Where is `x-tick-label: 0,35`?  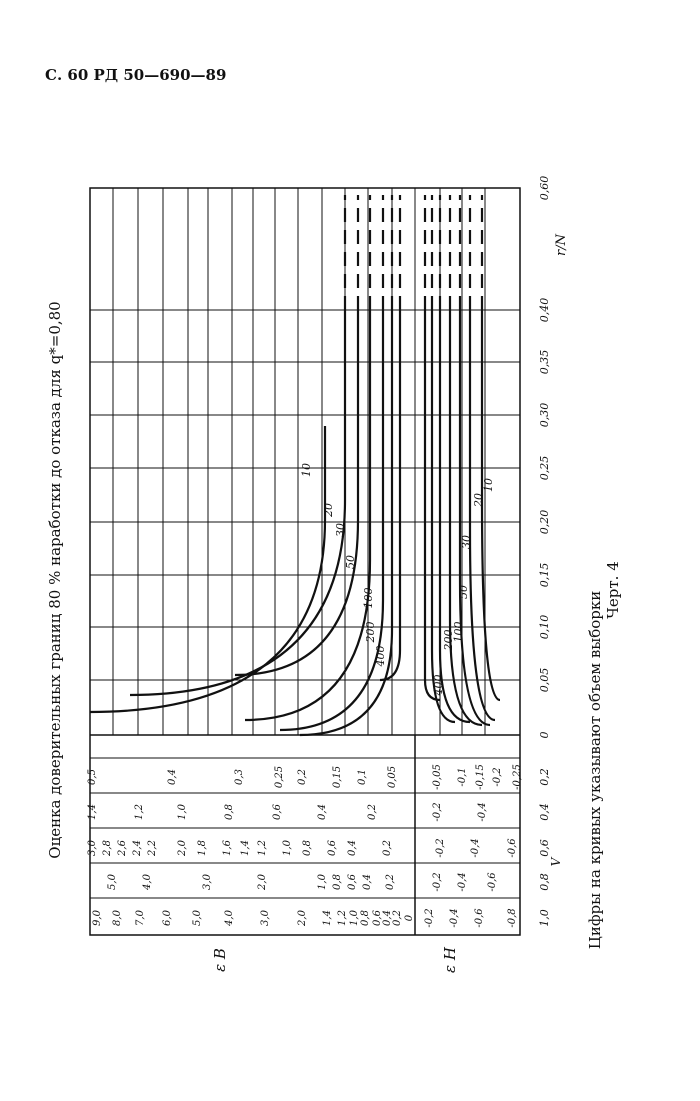
x-tick-label: 0,35 is located at coordinates (544, 362).